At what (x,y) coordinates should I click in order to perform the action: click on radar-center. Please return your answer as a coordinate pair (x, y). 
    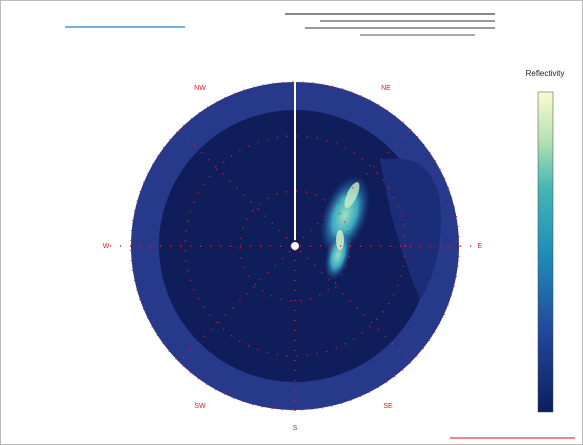
    Looking at the image, I should click on (295, 246).